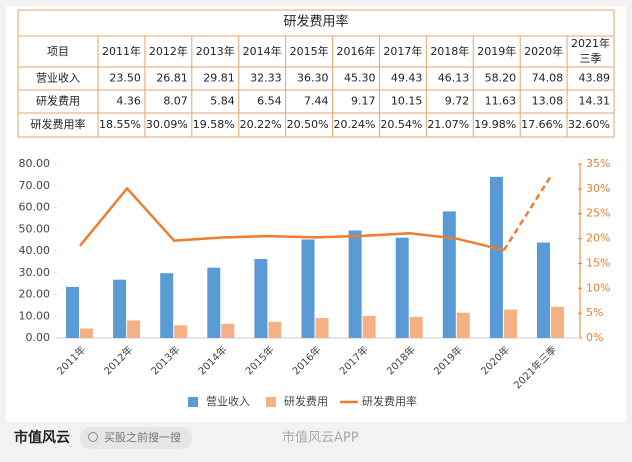  I want to click on table-cell: 26.81, so click(172, 78).